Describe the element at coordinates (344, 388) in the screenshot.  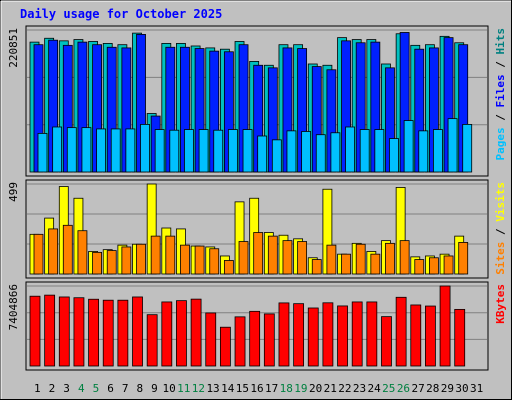
I see `x-tick-label: 22` at that location.